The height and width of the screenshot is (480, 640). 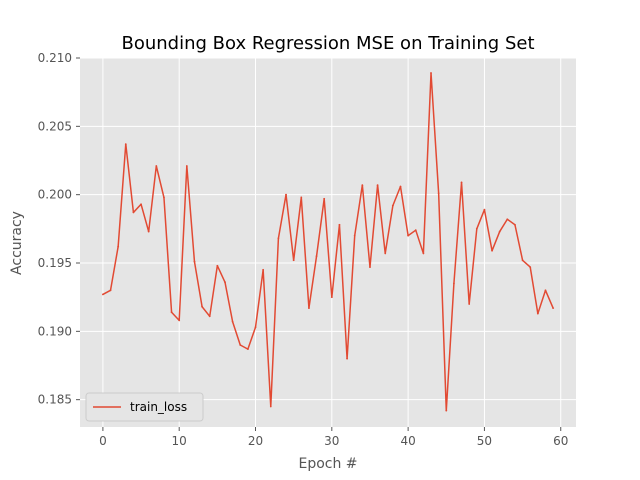 I want to click on y-axis-ticks: 0.185 0.190 0.195 0.200 0.205 0.210, so click(x=59, y=229).